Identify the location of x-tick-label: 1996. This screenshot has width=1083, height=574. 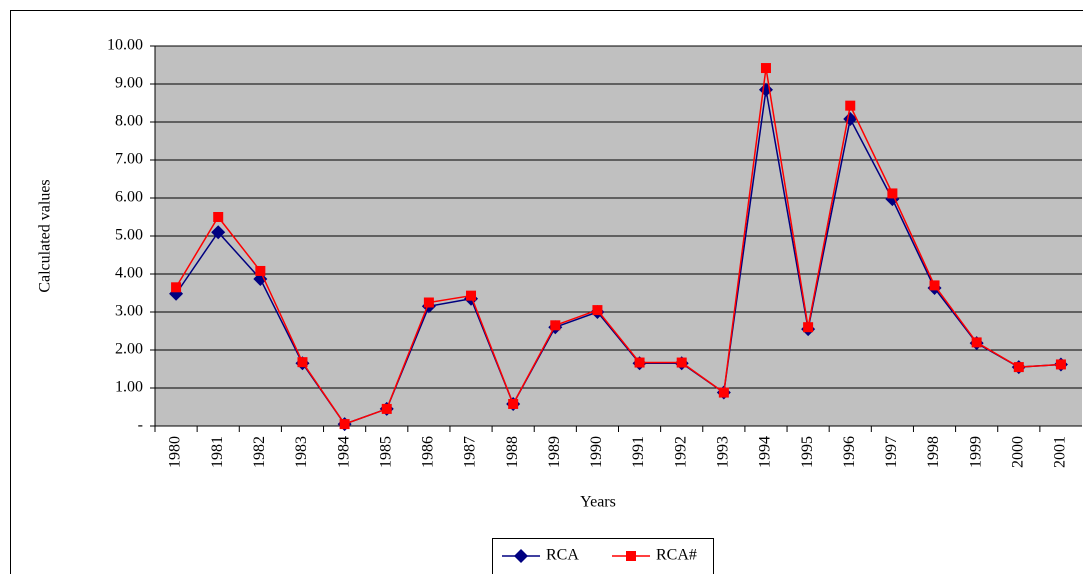
(849, 452).